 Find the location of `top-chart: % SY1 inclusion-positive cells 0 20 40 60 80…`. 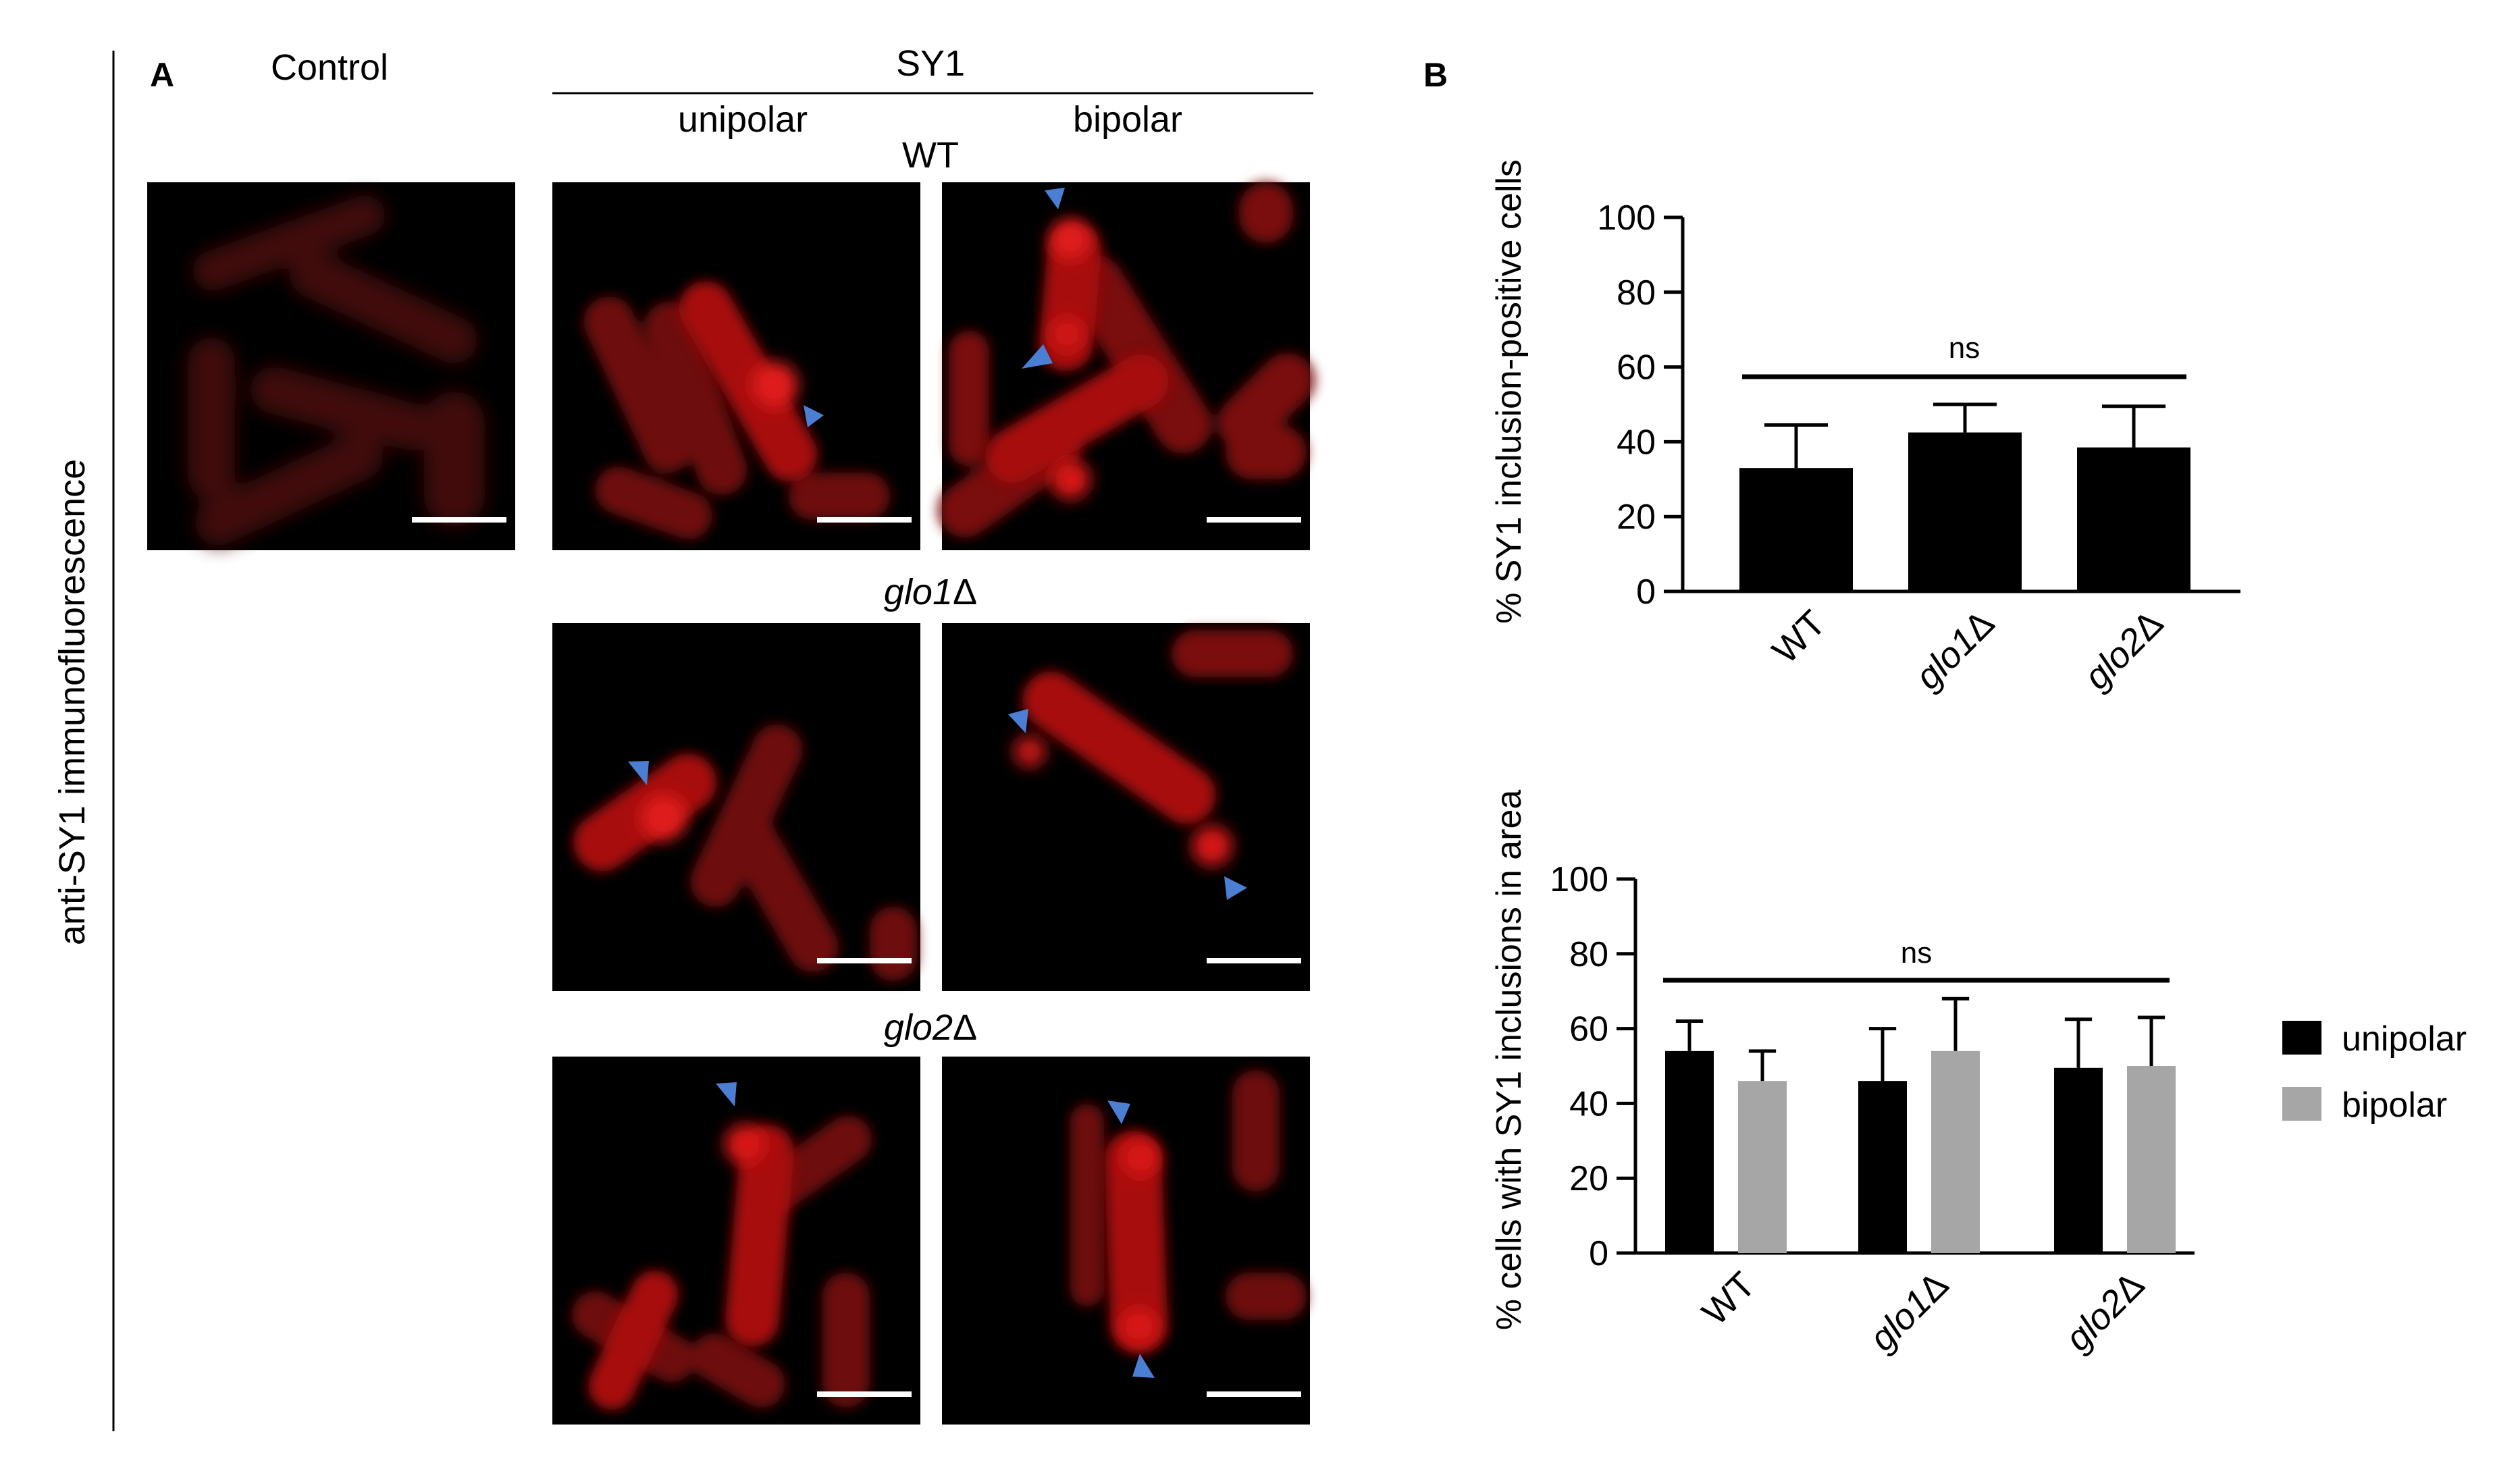

top-chart: % SY1 inclusion-positive cells 0 20 40 60 80… is located at coordinates (1865, 428).